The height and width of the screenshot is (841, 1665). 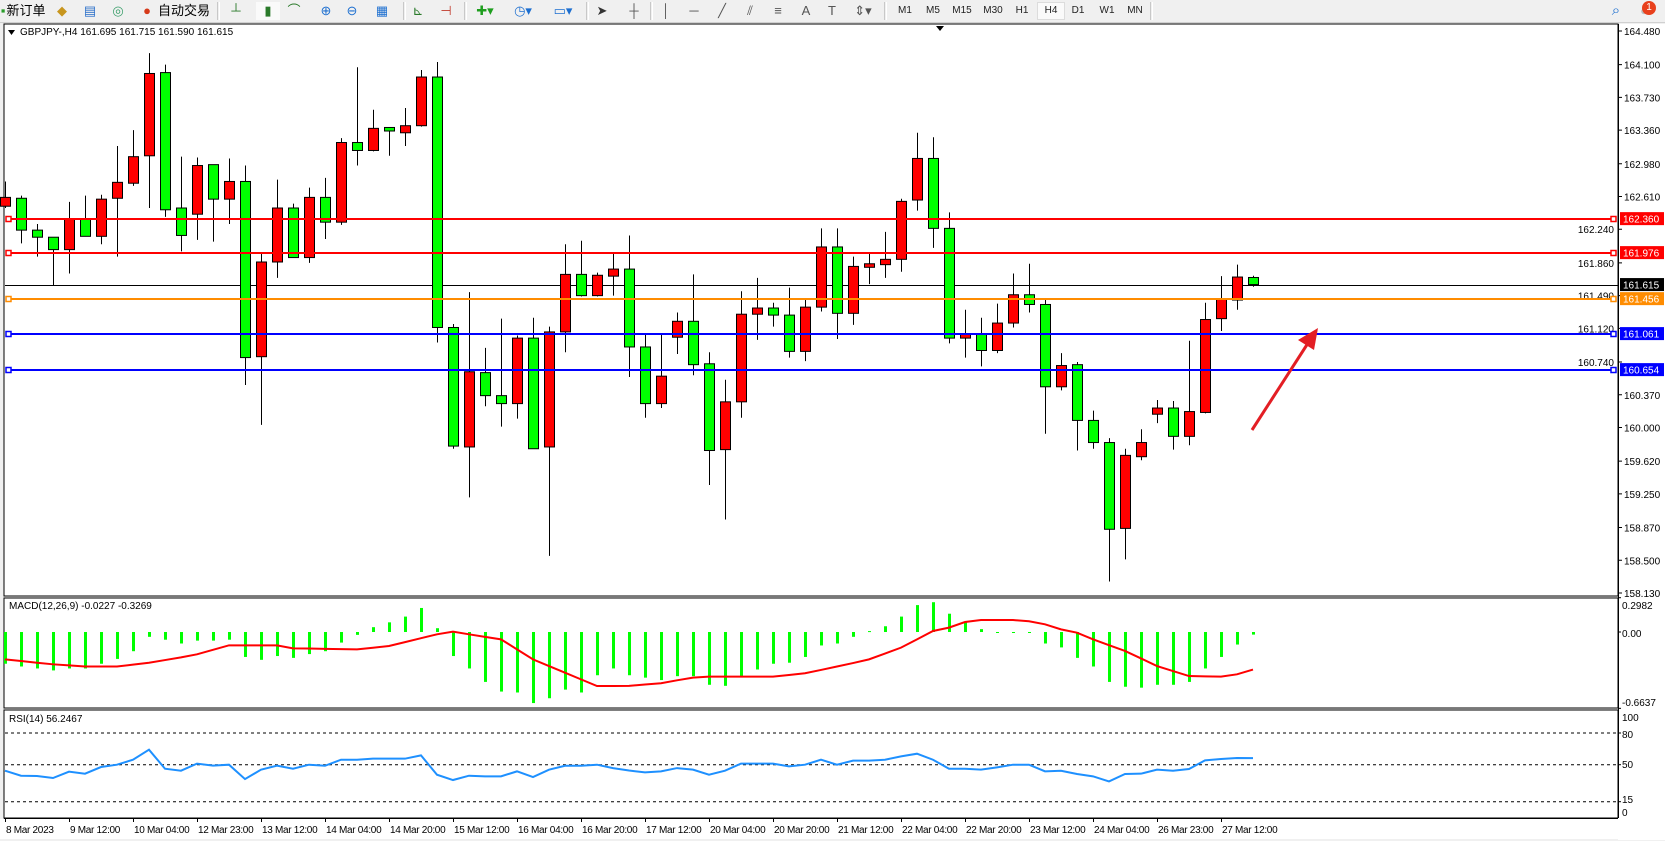 What do you see at coordinates (1642, 98) in the screenshot?
I see `price-tick-label: 163.730` at bounding box center [1642, 98].